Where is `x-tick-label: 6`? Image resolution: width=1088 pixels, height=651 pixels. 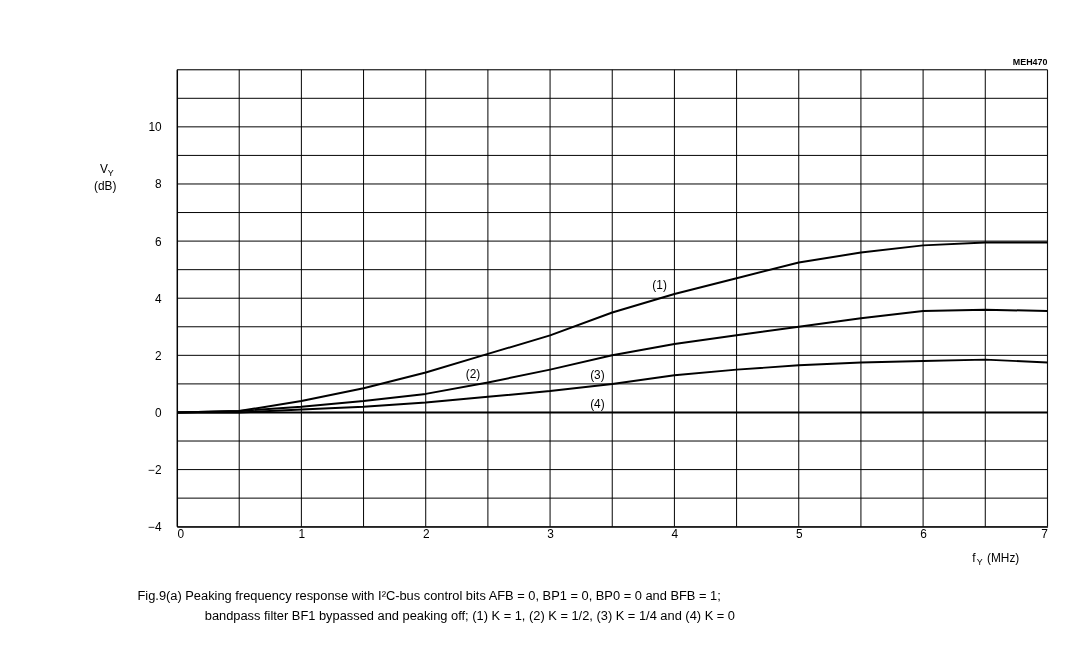
x-tick-label: 6 is located at coordinates (924, 534).